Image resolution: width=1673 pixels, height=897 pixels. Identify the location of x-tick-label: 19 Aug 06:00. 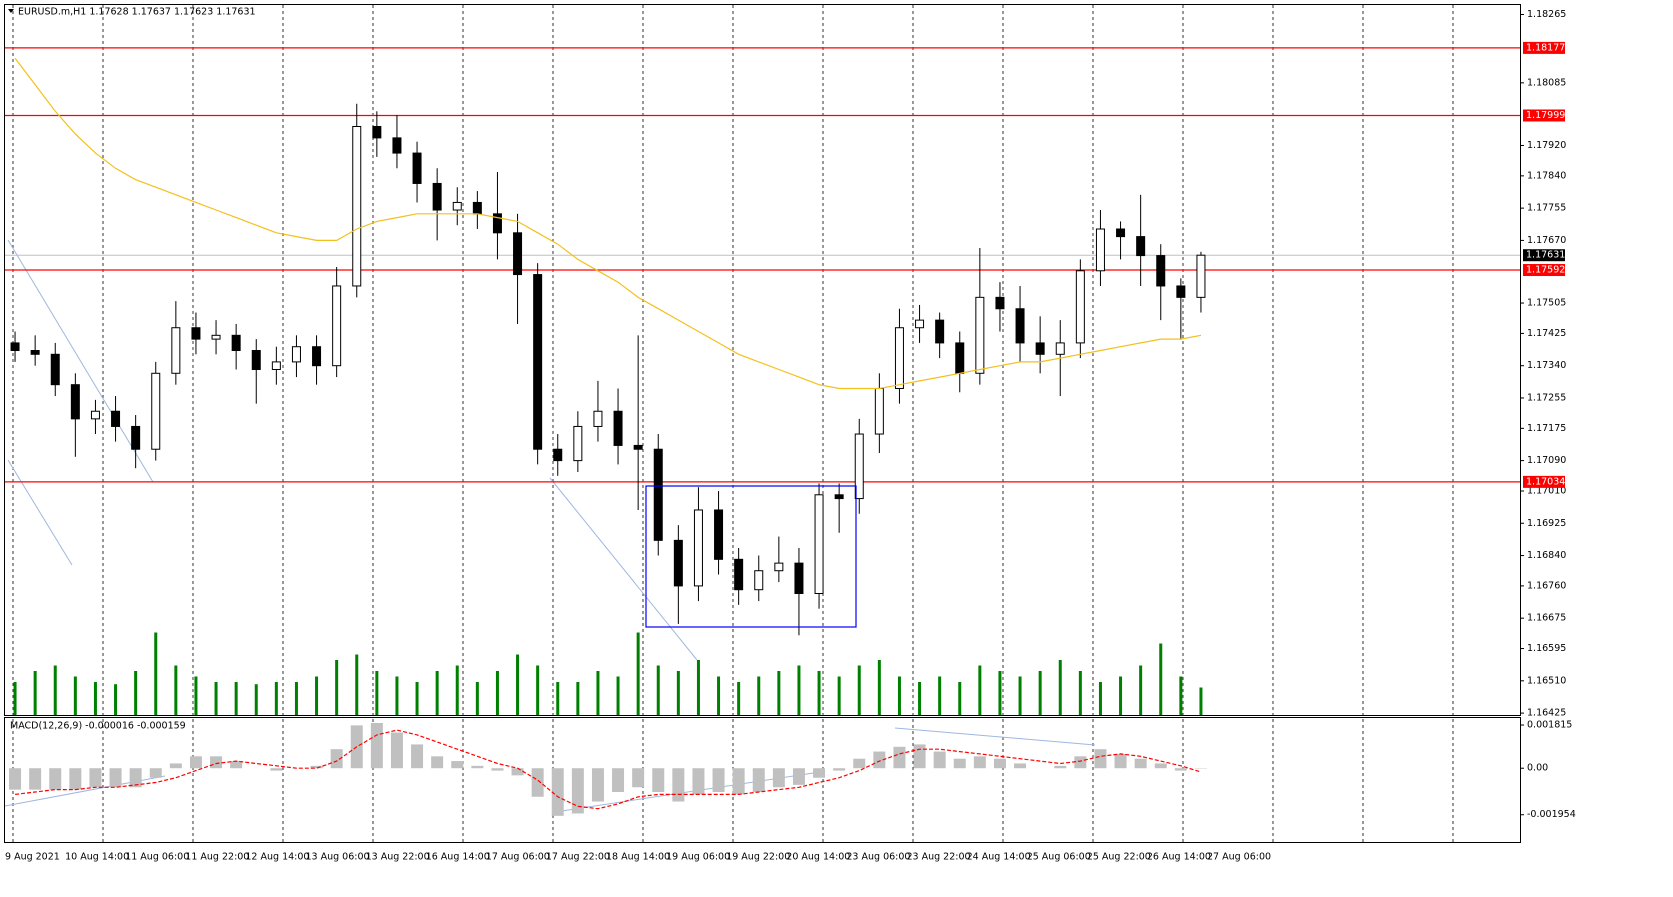
(698, 857).